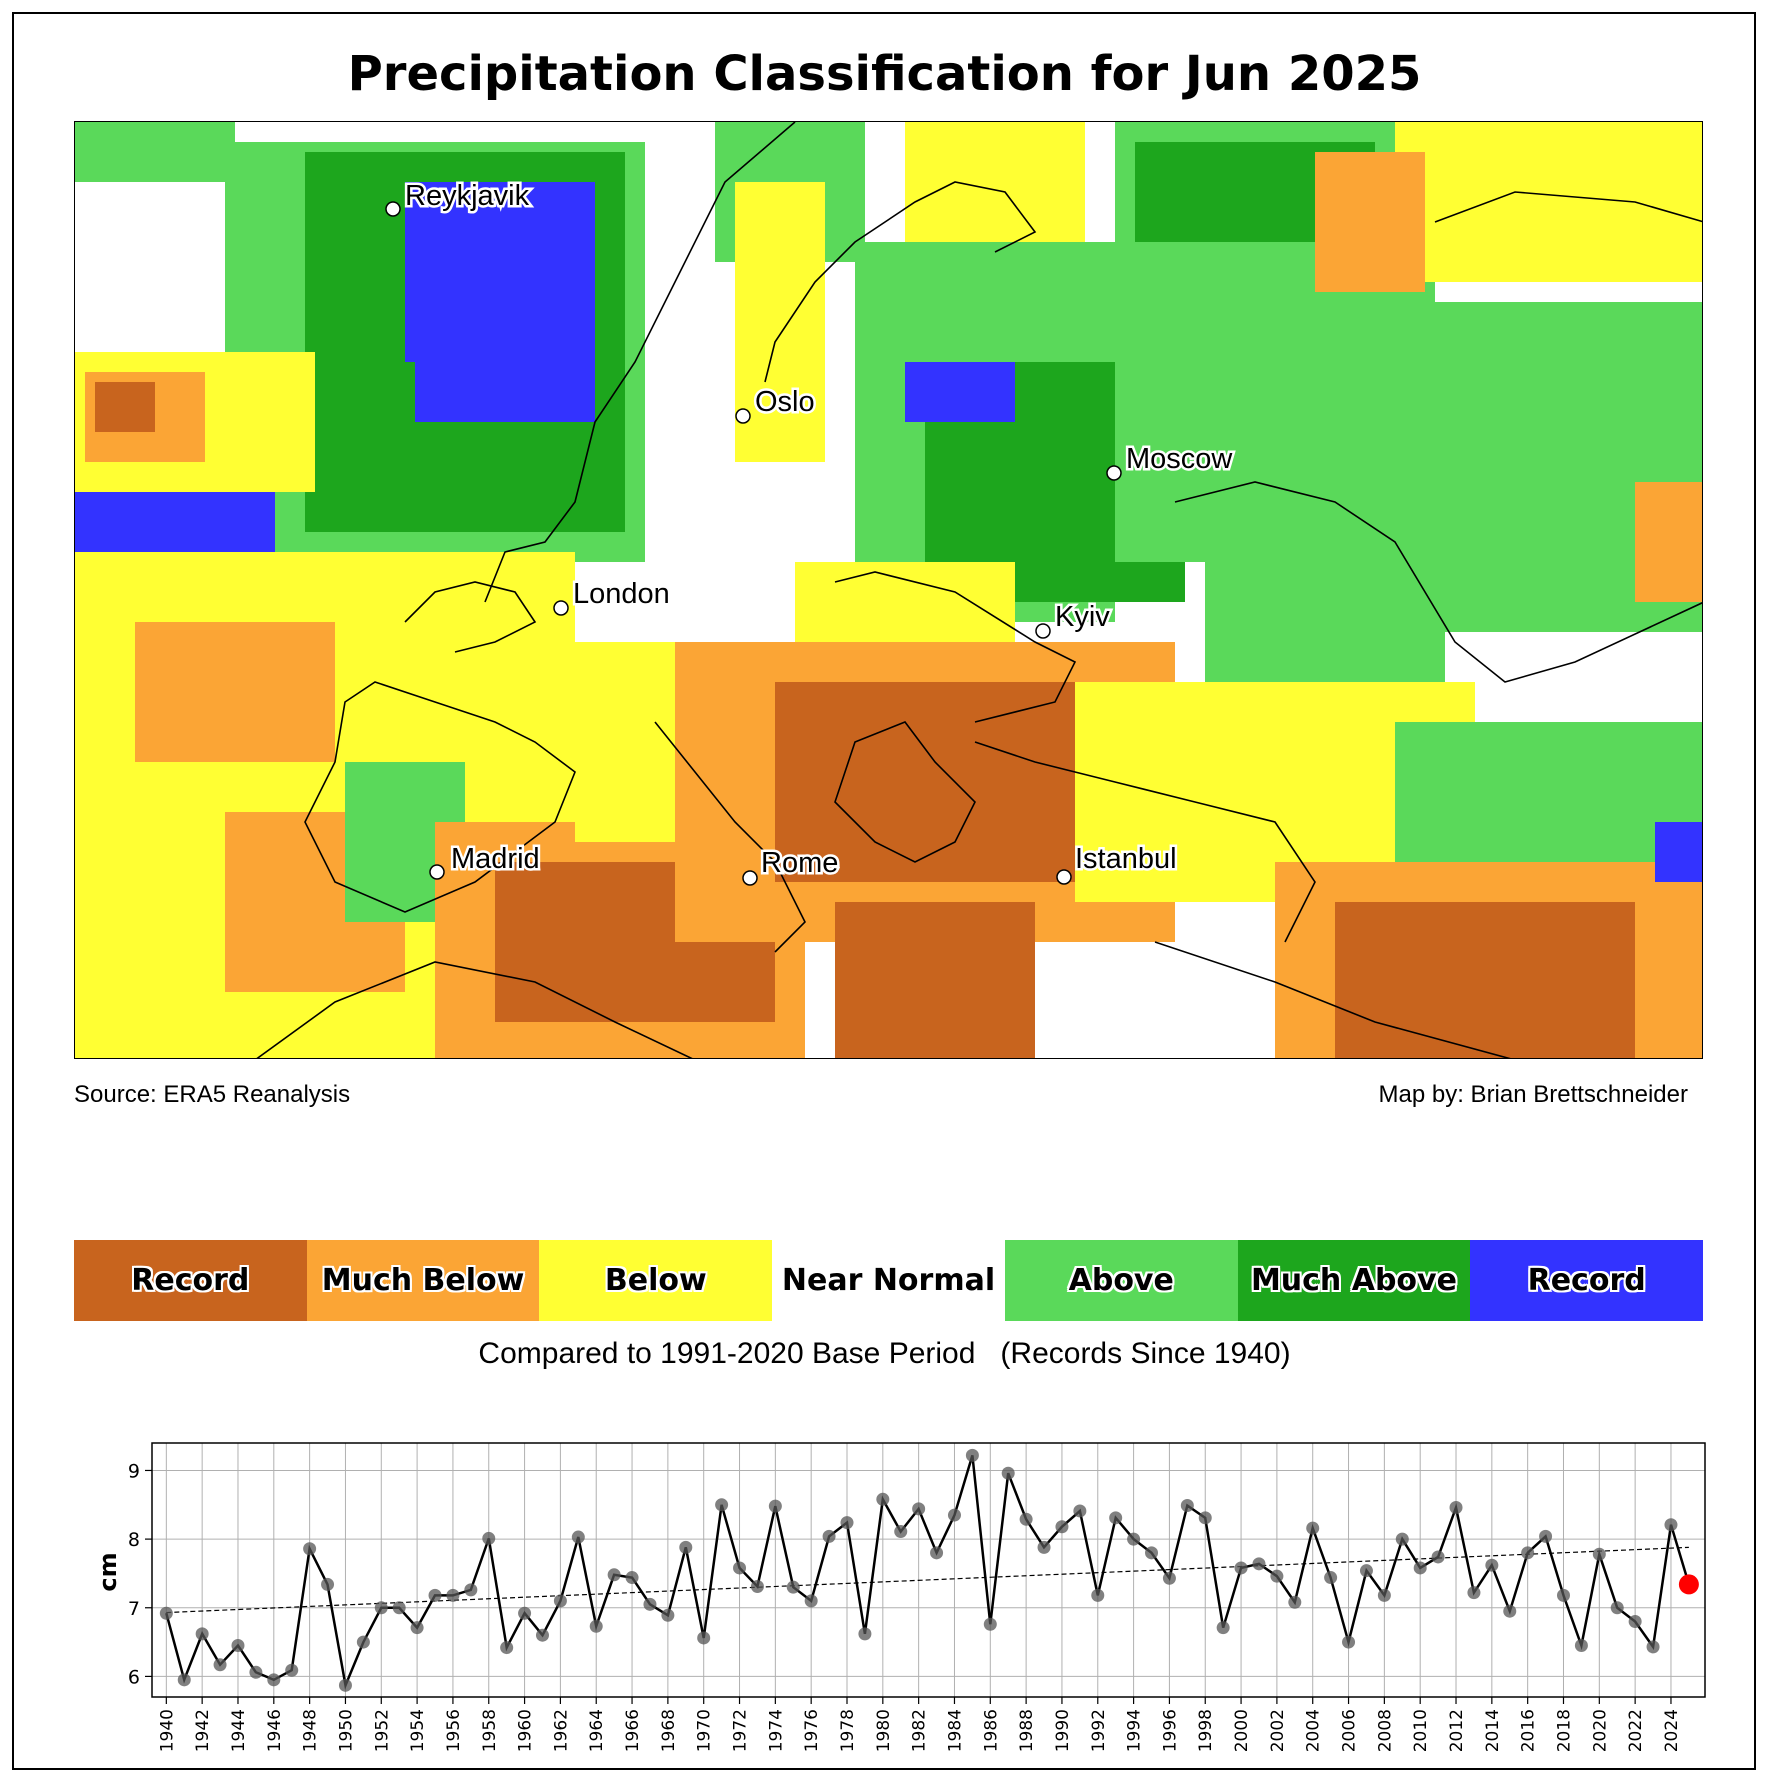 This screenshot has height=1783, width=1769. Describe the element at coordinates (134, 1609) in the screenshot. I see `y-tick-label: 7` at that location.